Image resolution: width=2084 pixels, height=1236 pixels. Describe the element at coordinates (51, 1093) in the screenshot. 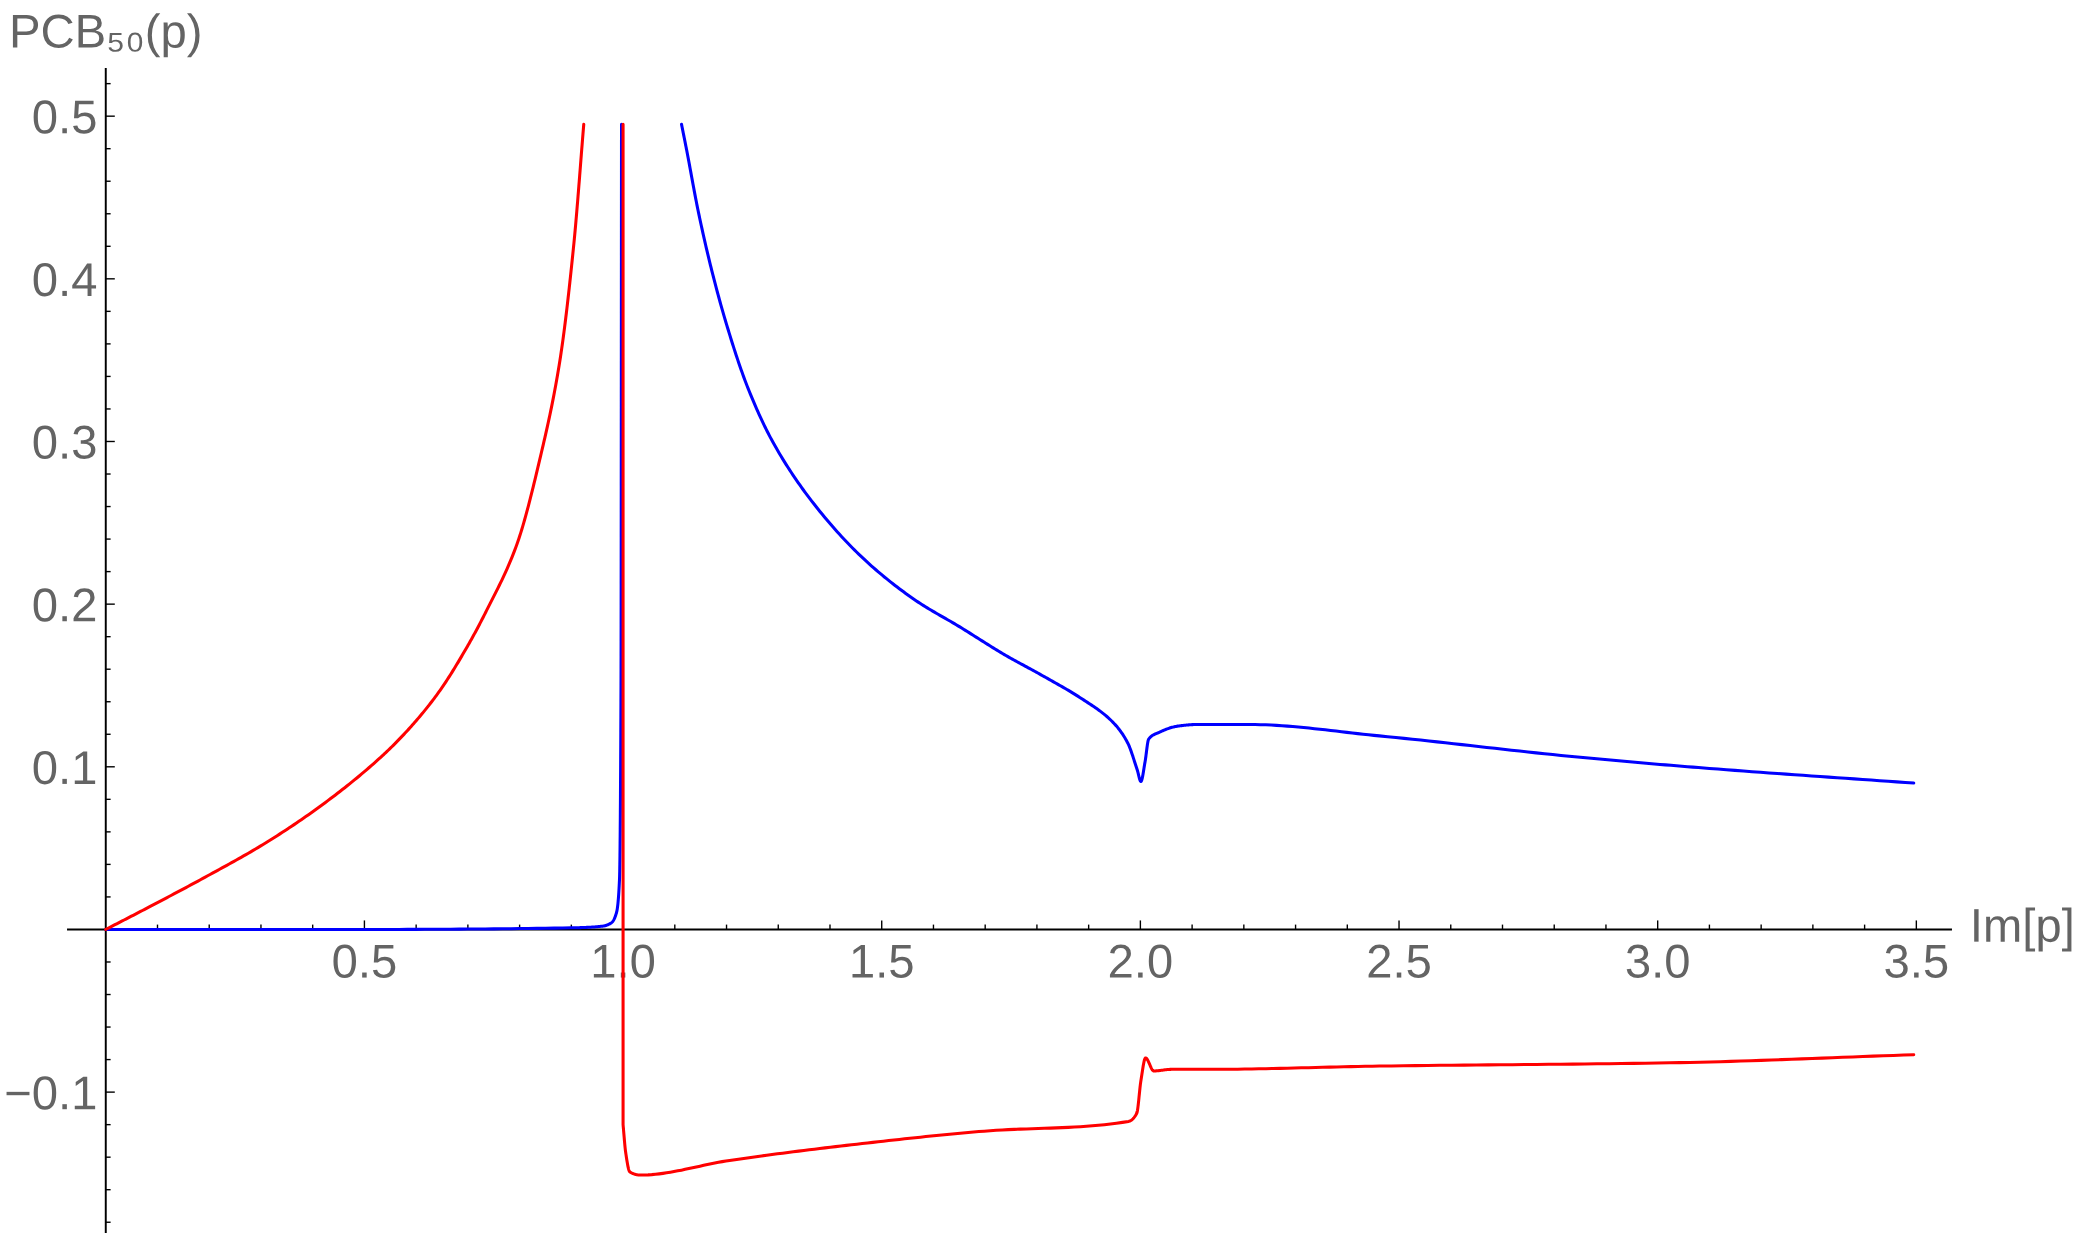

I see `y-tick-label: −0.1` at that location.